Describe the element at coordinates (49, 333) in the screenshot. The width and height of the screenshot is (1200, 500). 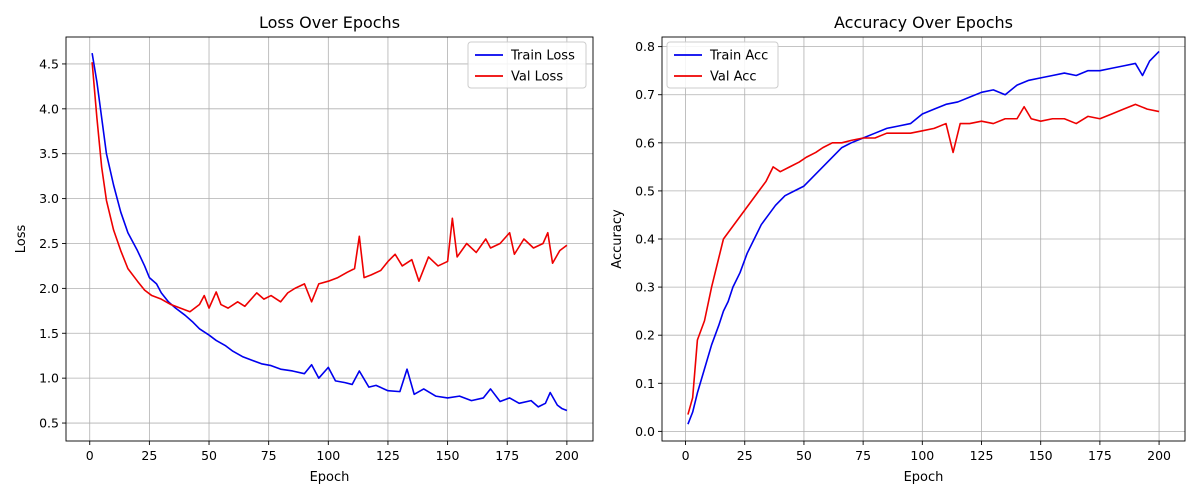
I see `chart1-ytick-label-2: 1.5` at that location.